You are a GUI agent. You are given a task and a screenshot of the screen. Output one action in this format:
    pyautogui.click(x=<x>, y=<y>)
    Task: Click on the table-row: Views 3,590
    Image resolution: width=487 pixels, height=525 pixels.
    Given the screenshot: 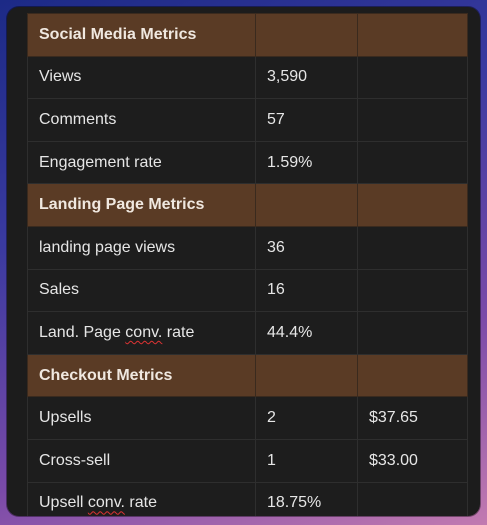 What is the action you would take?
    pyautogui.click(x=247, y=77)
    